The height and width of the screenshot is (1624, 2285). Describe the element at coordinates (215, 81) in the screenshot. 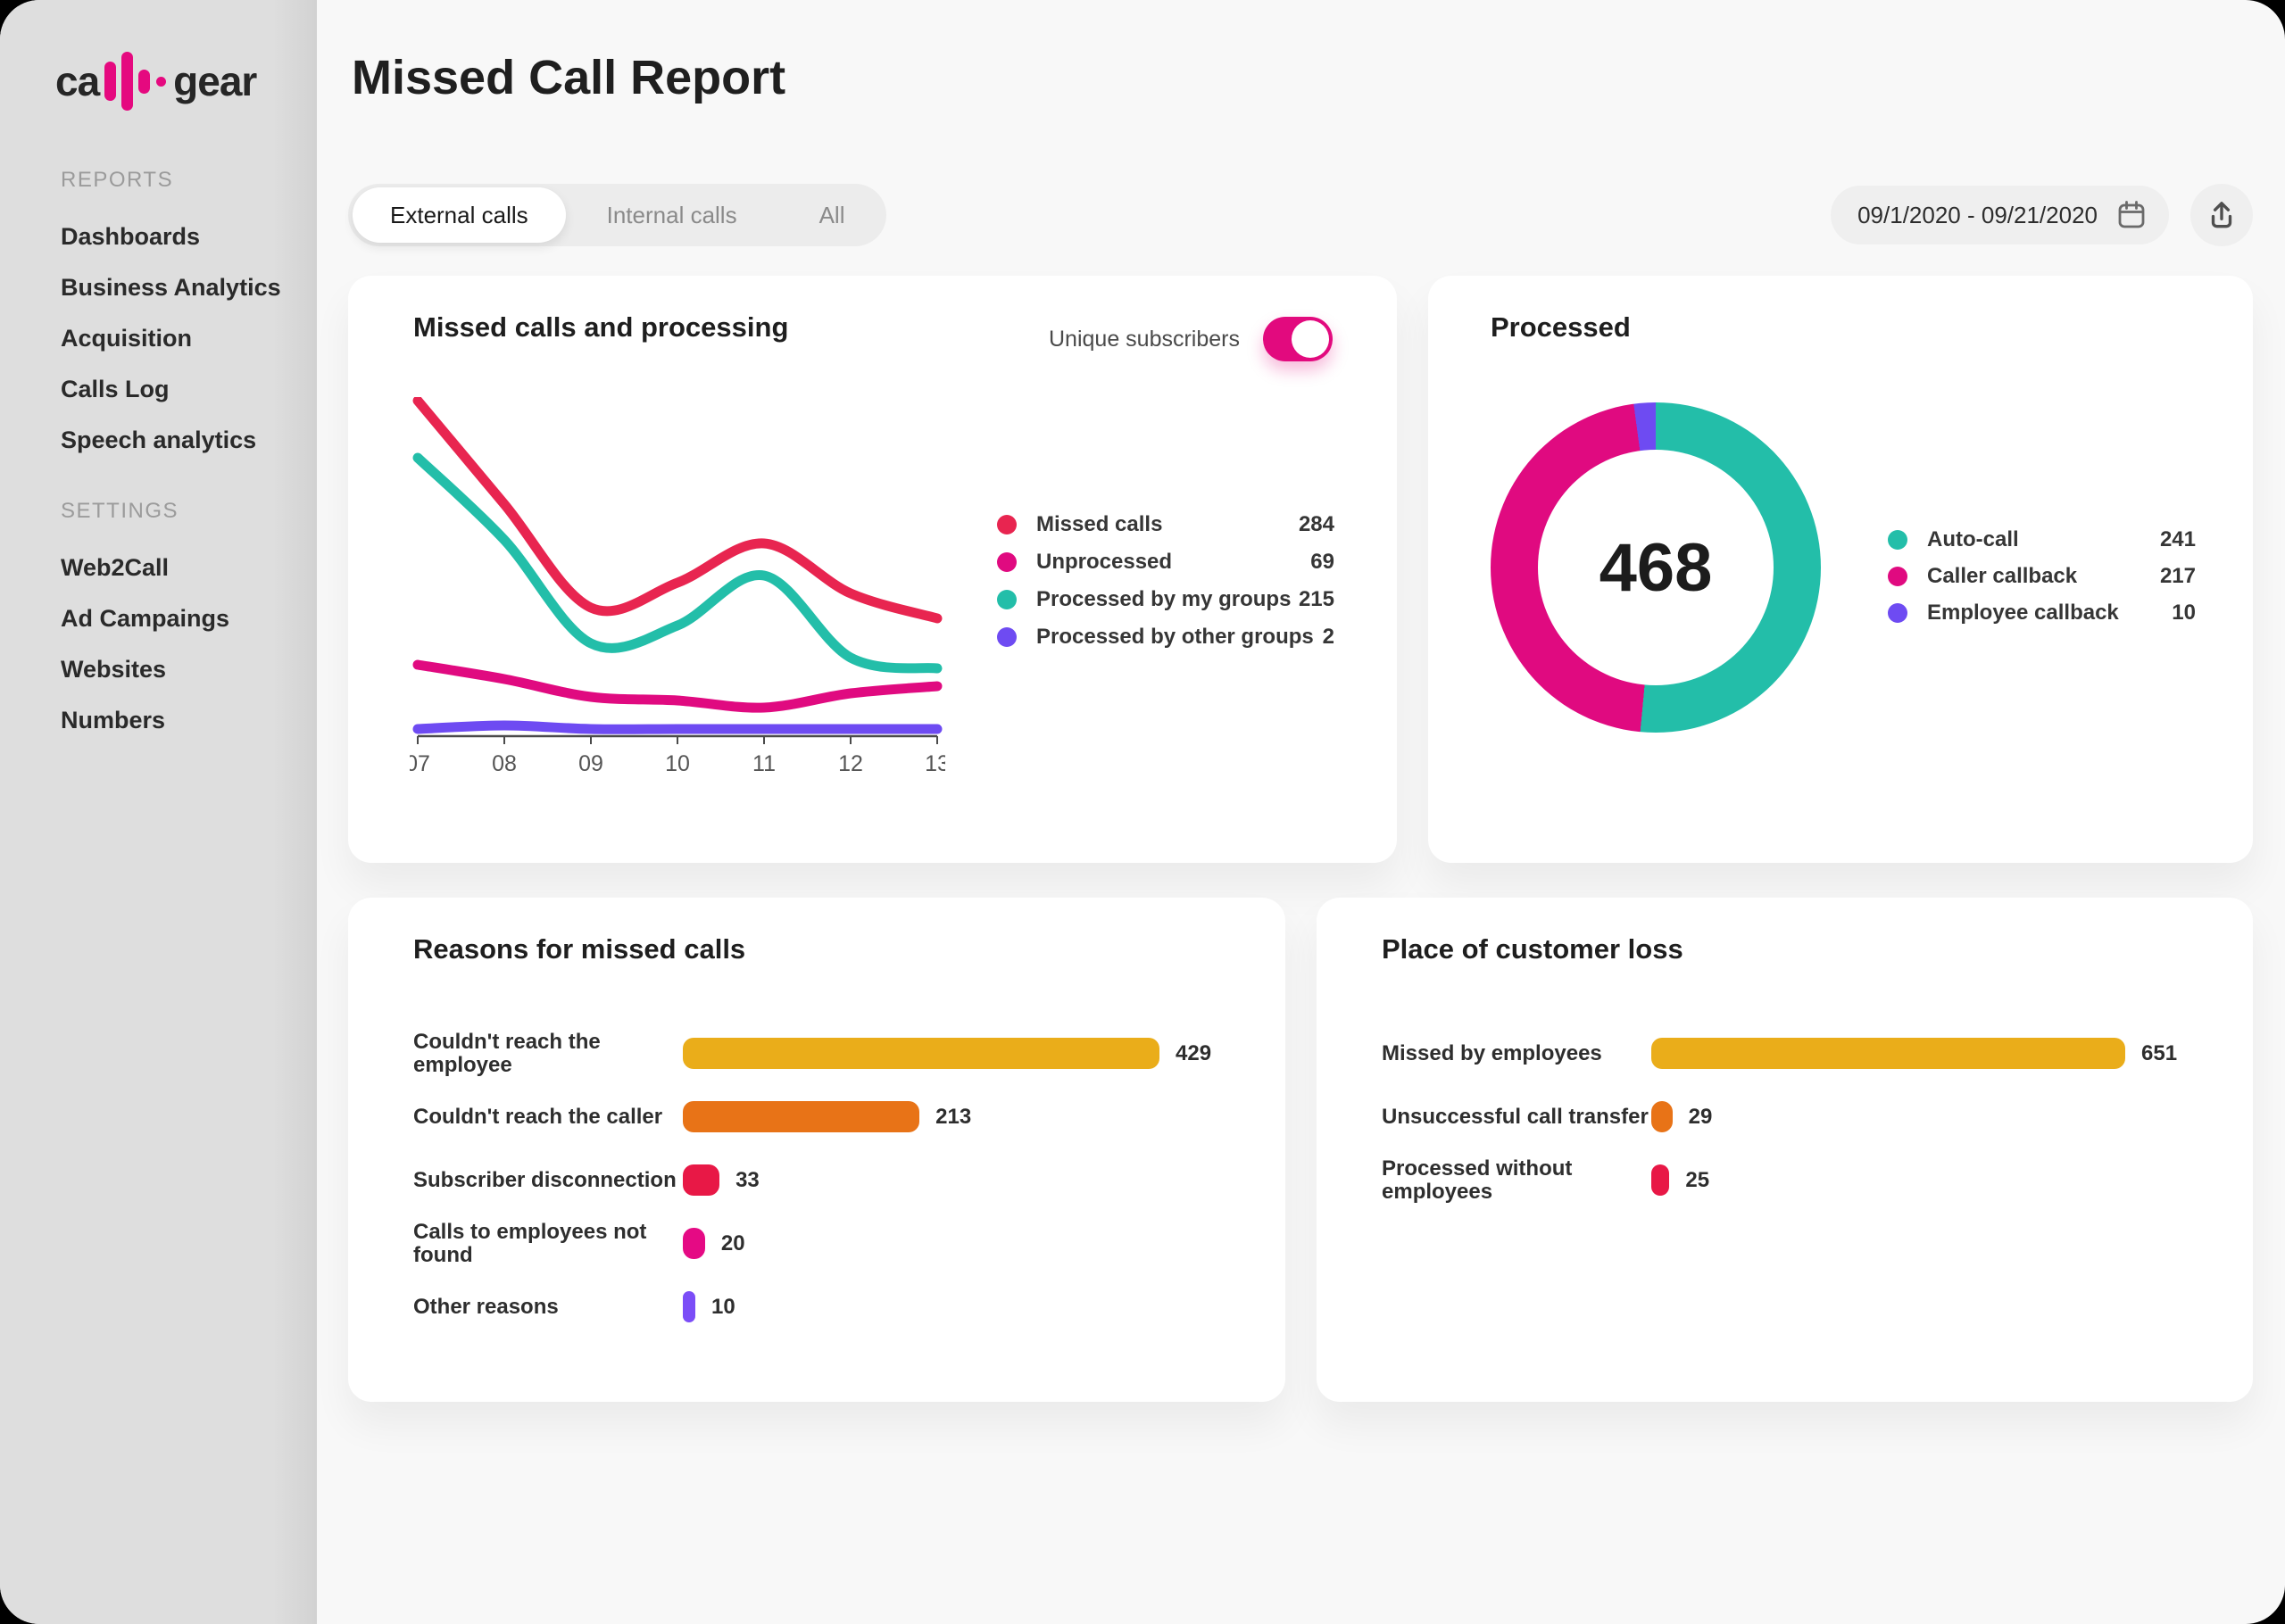

I see `logo-text-right: gear` at that location.